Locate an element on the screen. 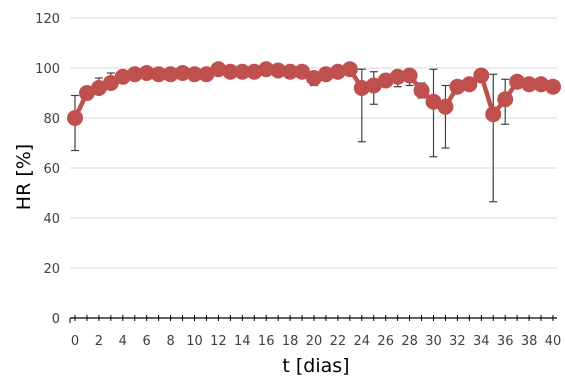 The width and height of the screenshot is (565, 378). x-tick-label: 30 is located at coordinates (433, 341).